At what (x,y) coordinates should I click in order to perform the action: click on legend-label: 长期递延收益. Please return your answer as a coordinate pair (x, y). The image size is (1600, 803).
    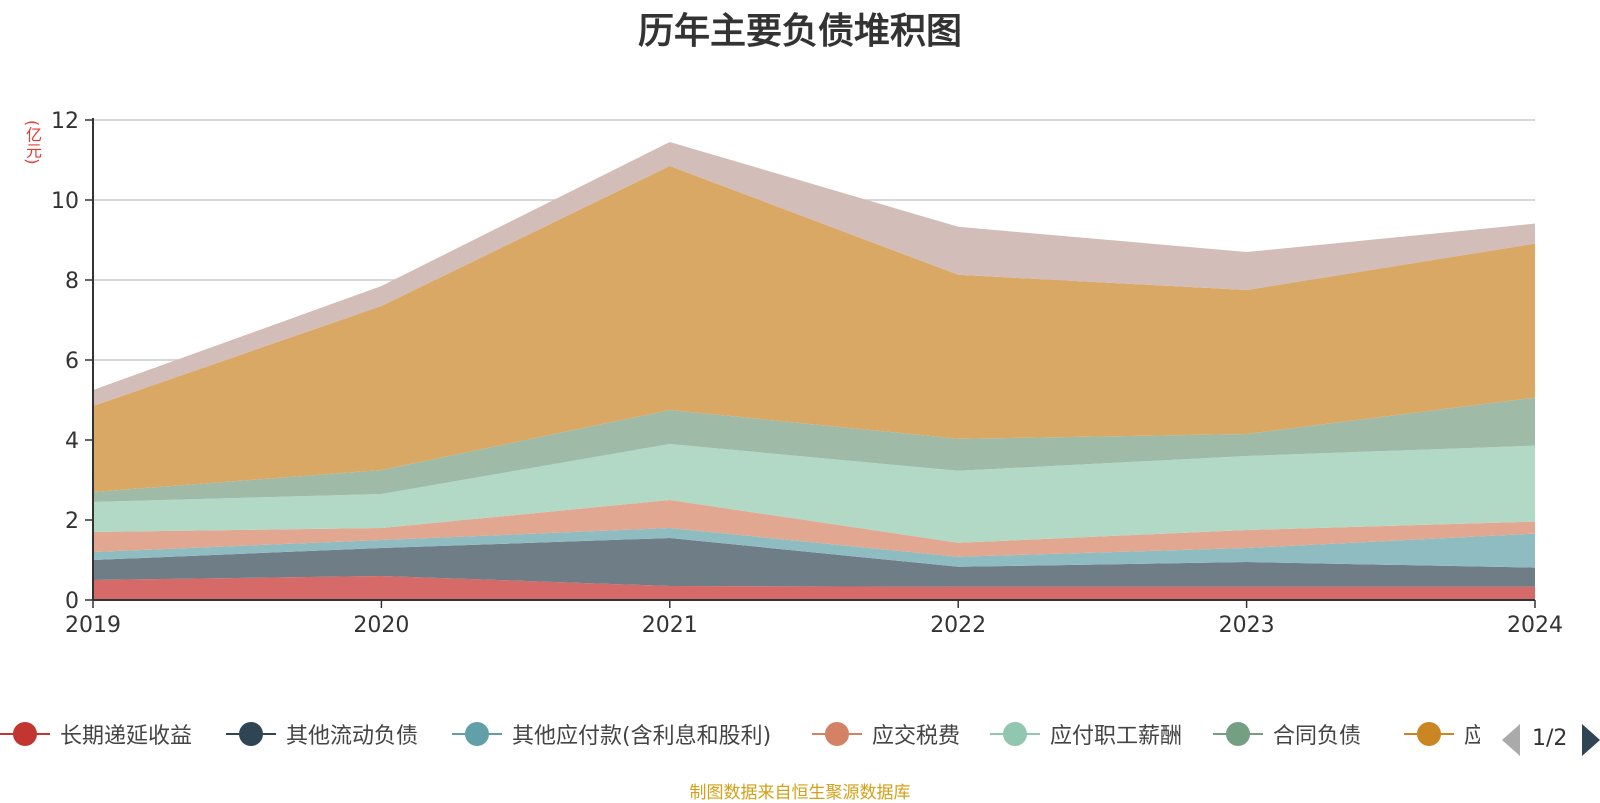
    Looking at the image, I should click on (126, 736).